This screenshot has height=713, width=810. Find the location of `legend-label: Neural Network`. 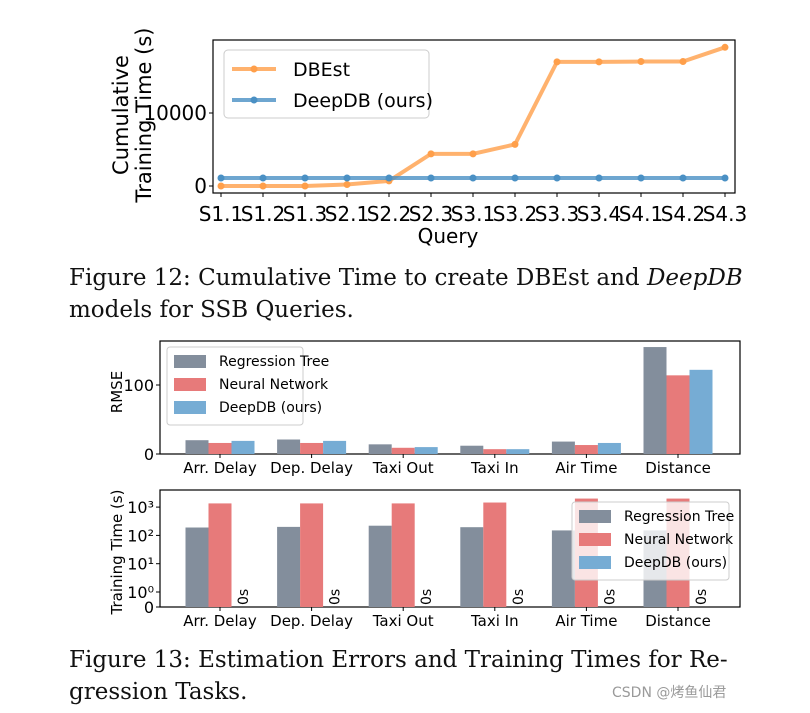

legend-label: Neural Network is located at coordinates (679, 540).